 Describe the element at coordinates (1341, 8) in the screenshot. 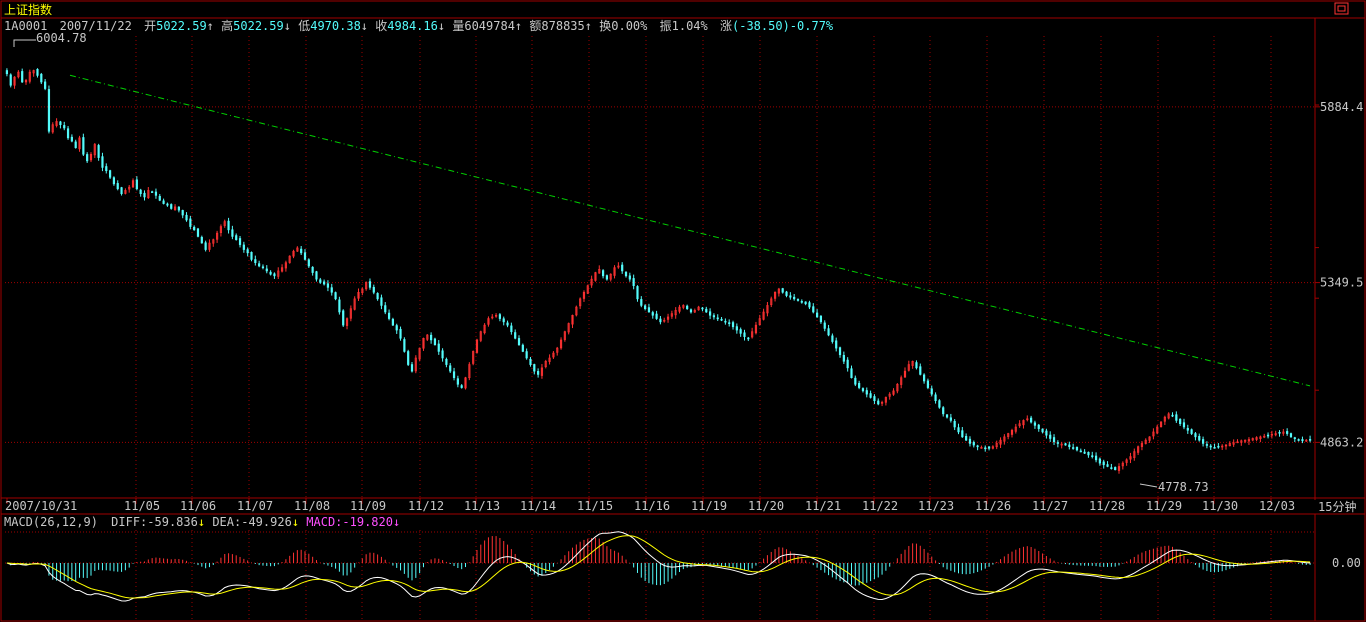

I see `restore-icon` at that location.